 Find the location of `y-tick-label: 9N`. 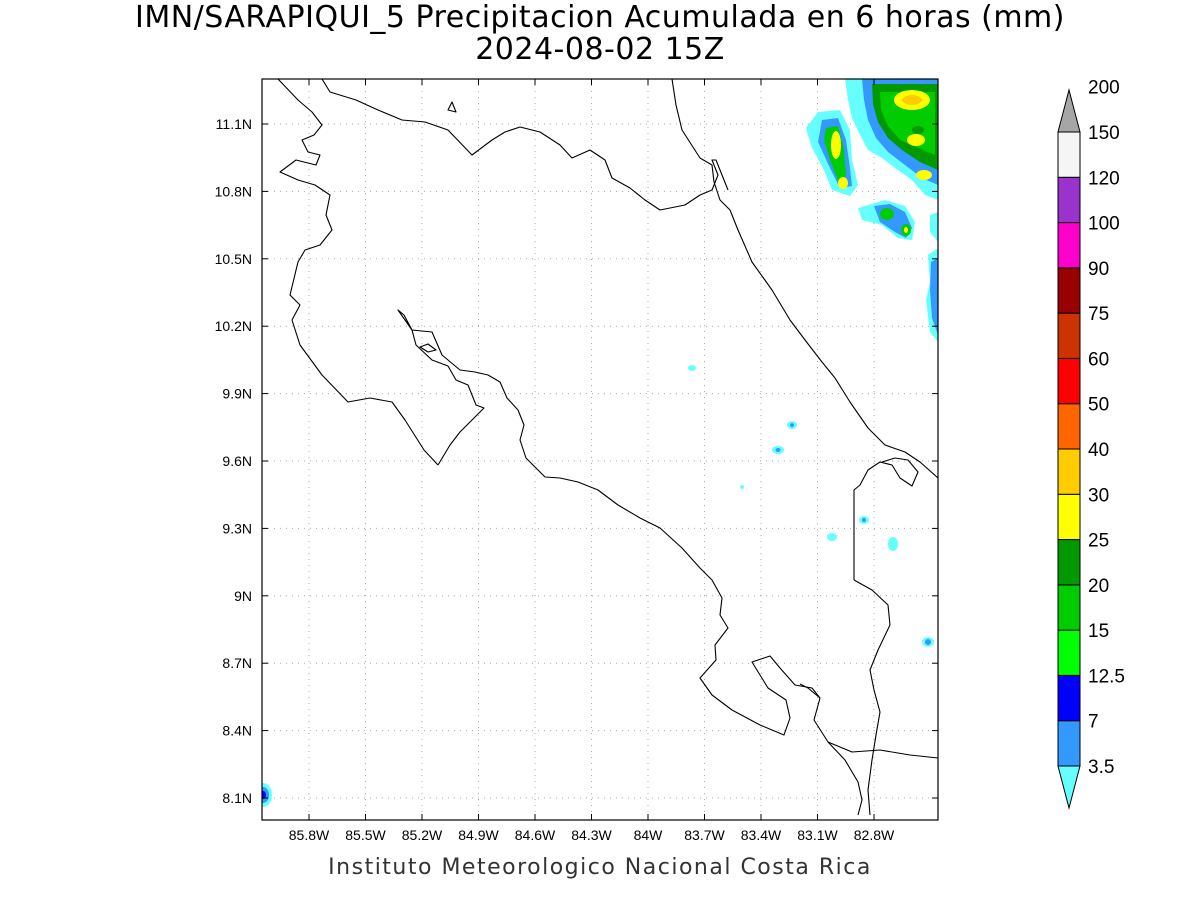

y-tick-label: 9N is located at coordinates (243, 596).